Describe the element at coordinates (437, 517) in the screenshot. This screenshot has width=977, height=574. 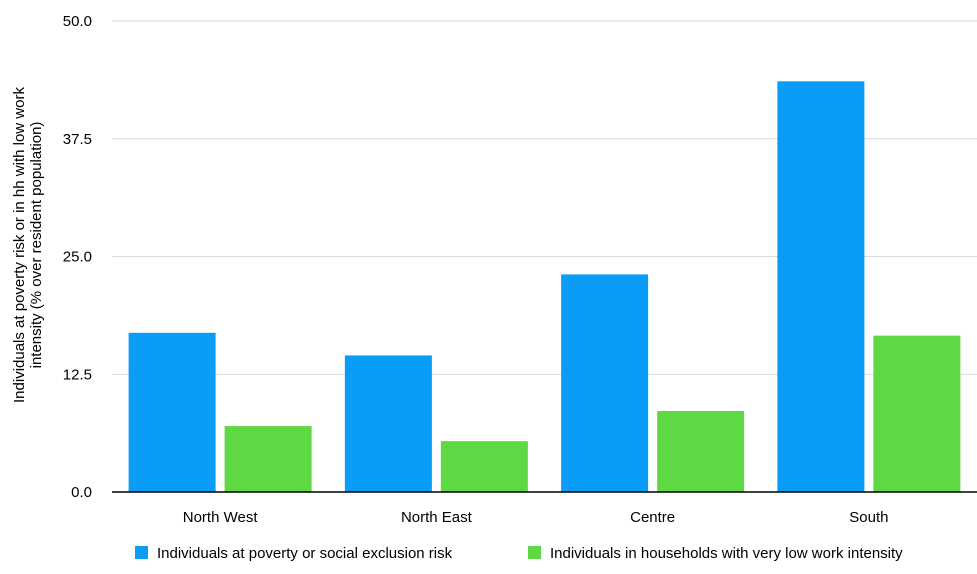
I see `x-category-label: North East` at that location.